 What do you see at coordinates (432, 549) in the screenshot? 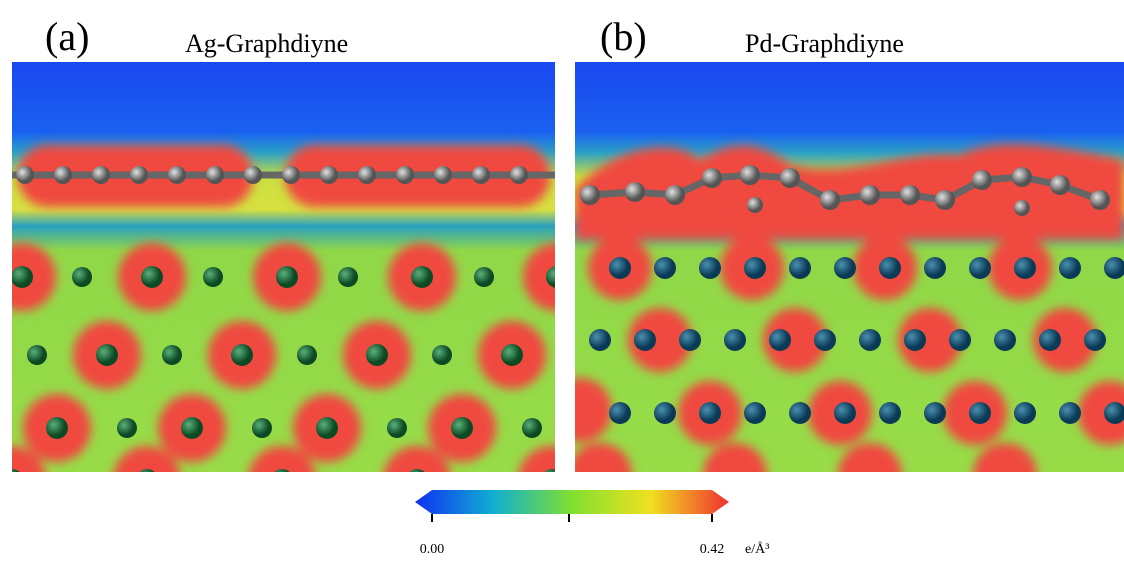
I see `colorbar-tick-label: 0.00` at bounding box center [432, 549].